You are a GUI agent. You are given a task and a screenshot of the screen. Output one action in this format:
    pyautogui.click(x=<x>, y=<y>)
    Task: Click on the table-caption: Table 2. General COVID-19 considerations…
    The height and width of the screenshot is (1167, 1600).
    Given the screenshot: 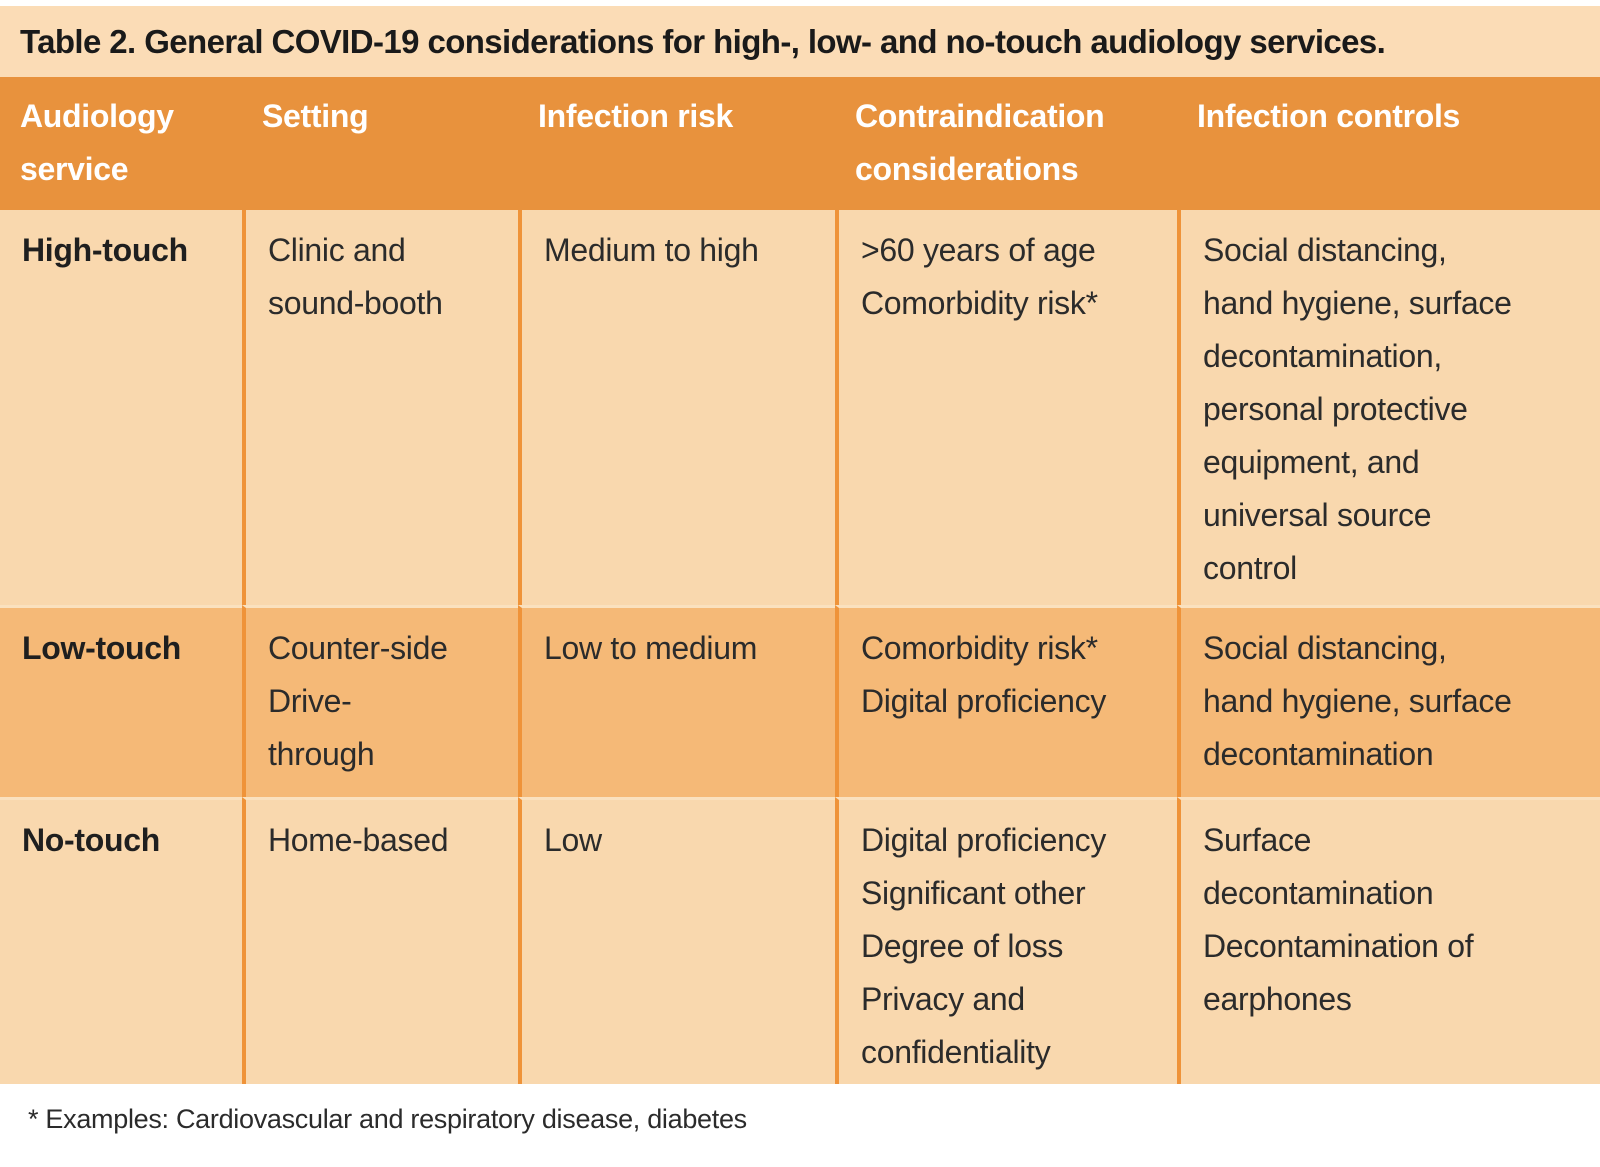 What is the action you would take?
    pyautogui.click(x=800, y=41)
    